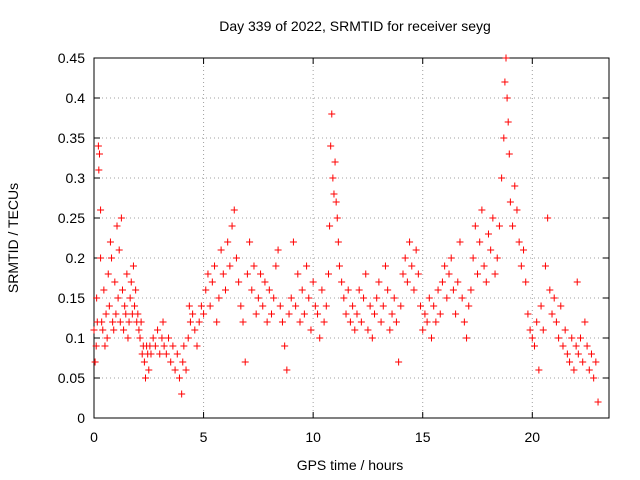 This screenshot has height=480, width=640. What do you see at coordinates (423, 437) in the screenshot?
I see `x-tick-label: 15` at bounding box center [423, 437].